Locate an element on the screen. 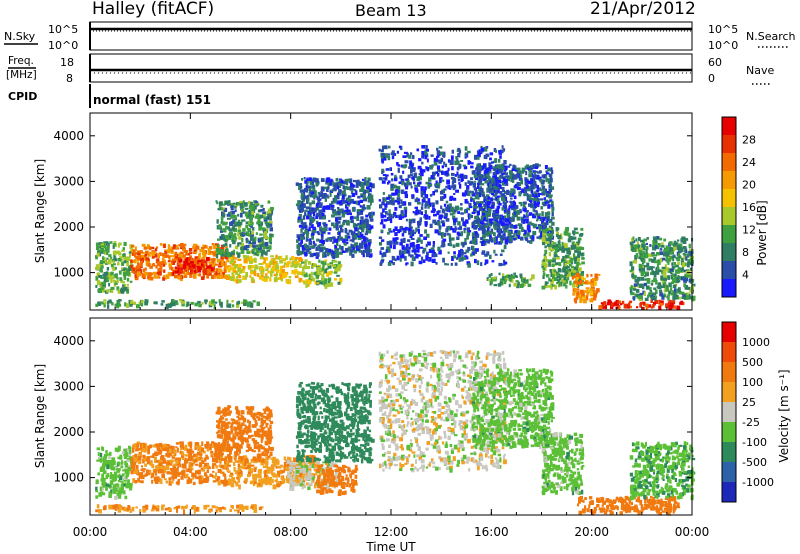  freq-label-1: Freq. is located at coordinates (21, 61).